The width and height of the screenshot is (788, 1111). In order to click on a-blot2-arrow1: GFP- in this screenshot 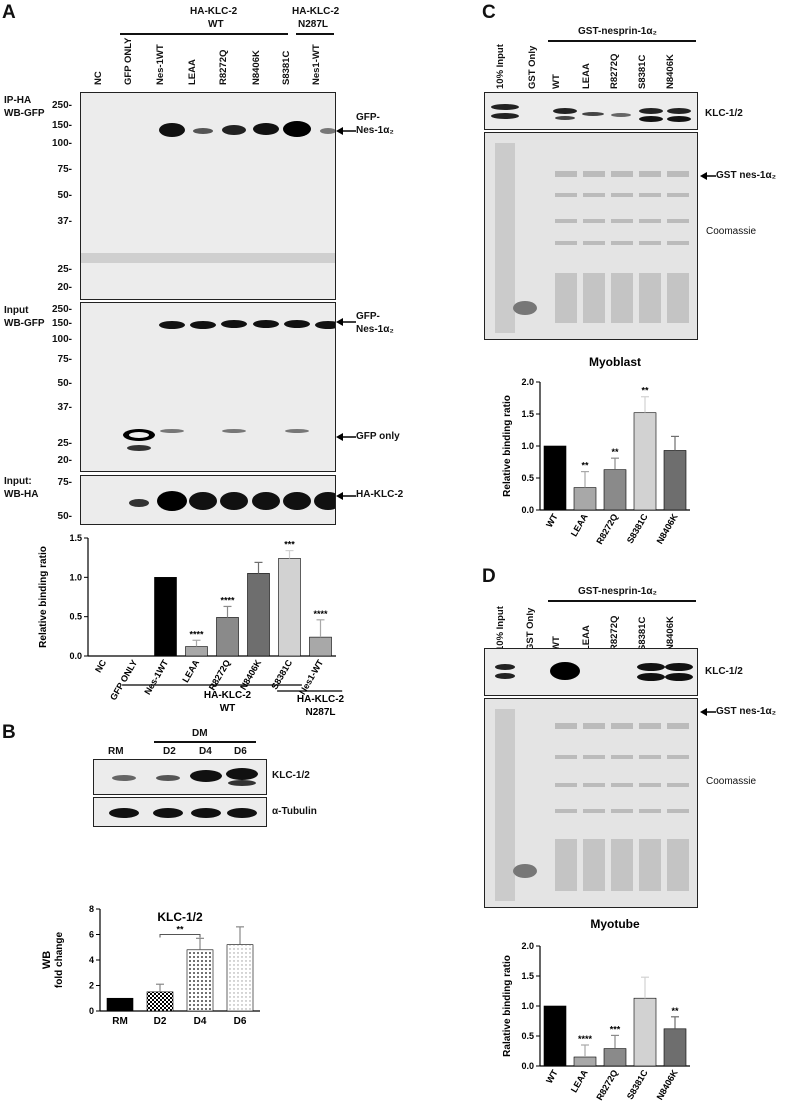, I will do `click(368, 316)`.